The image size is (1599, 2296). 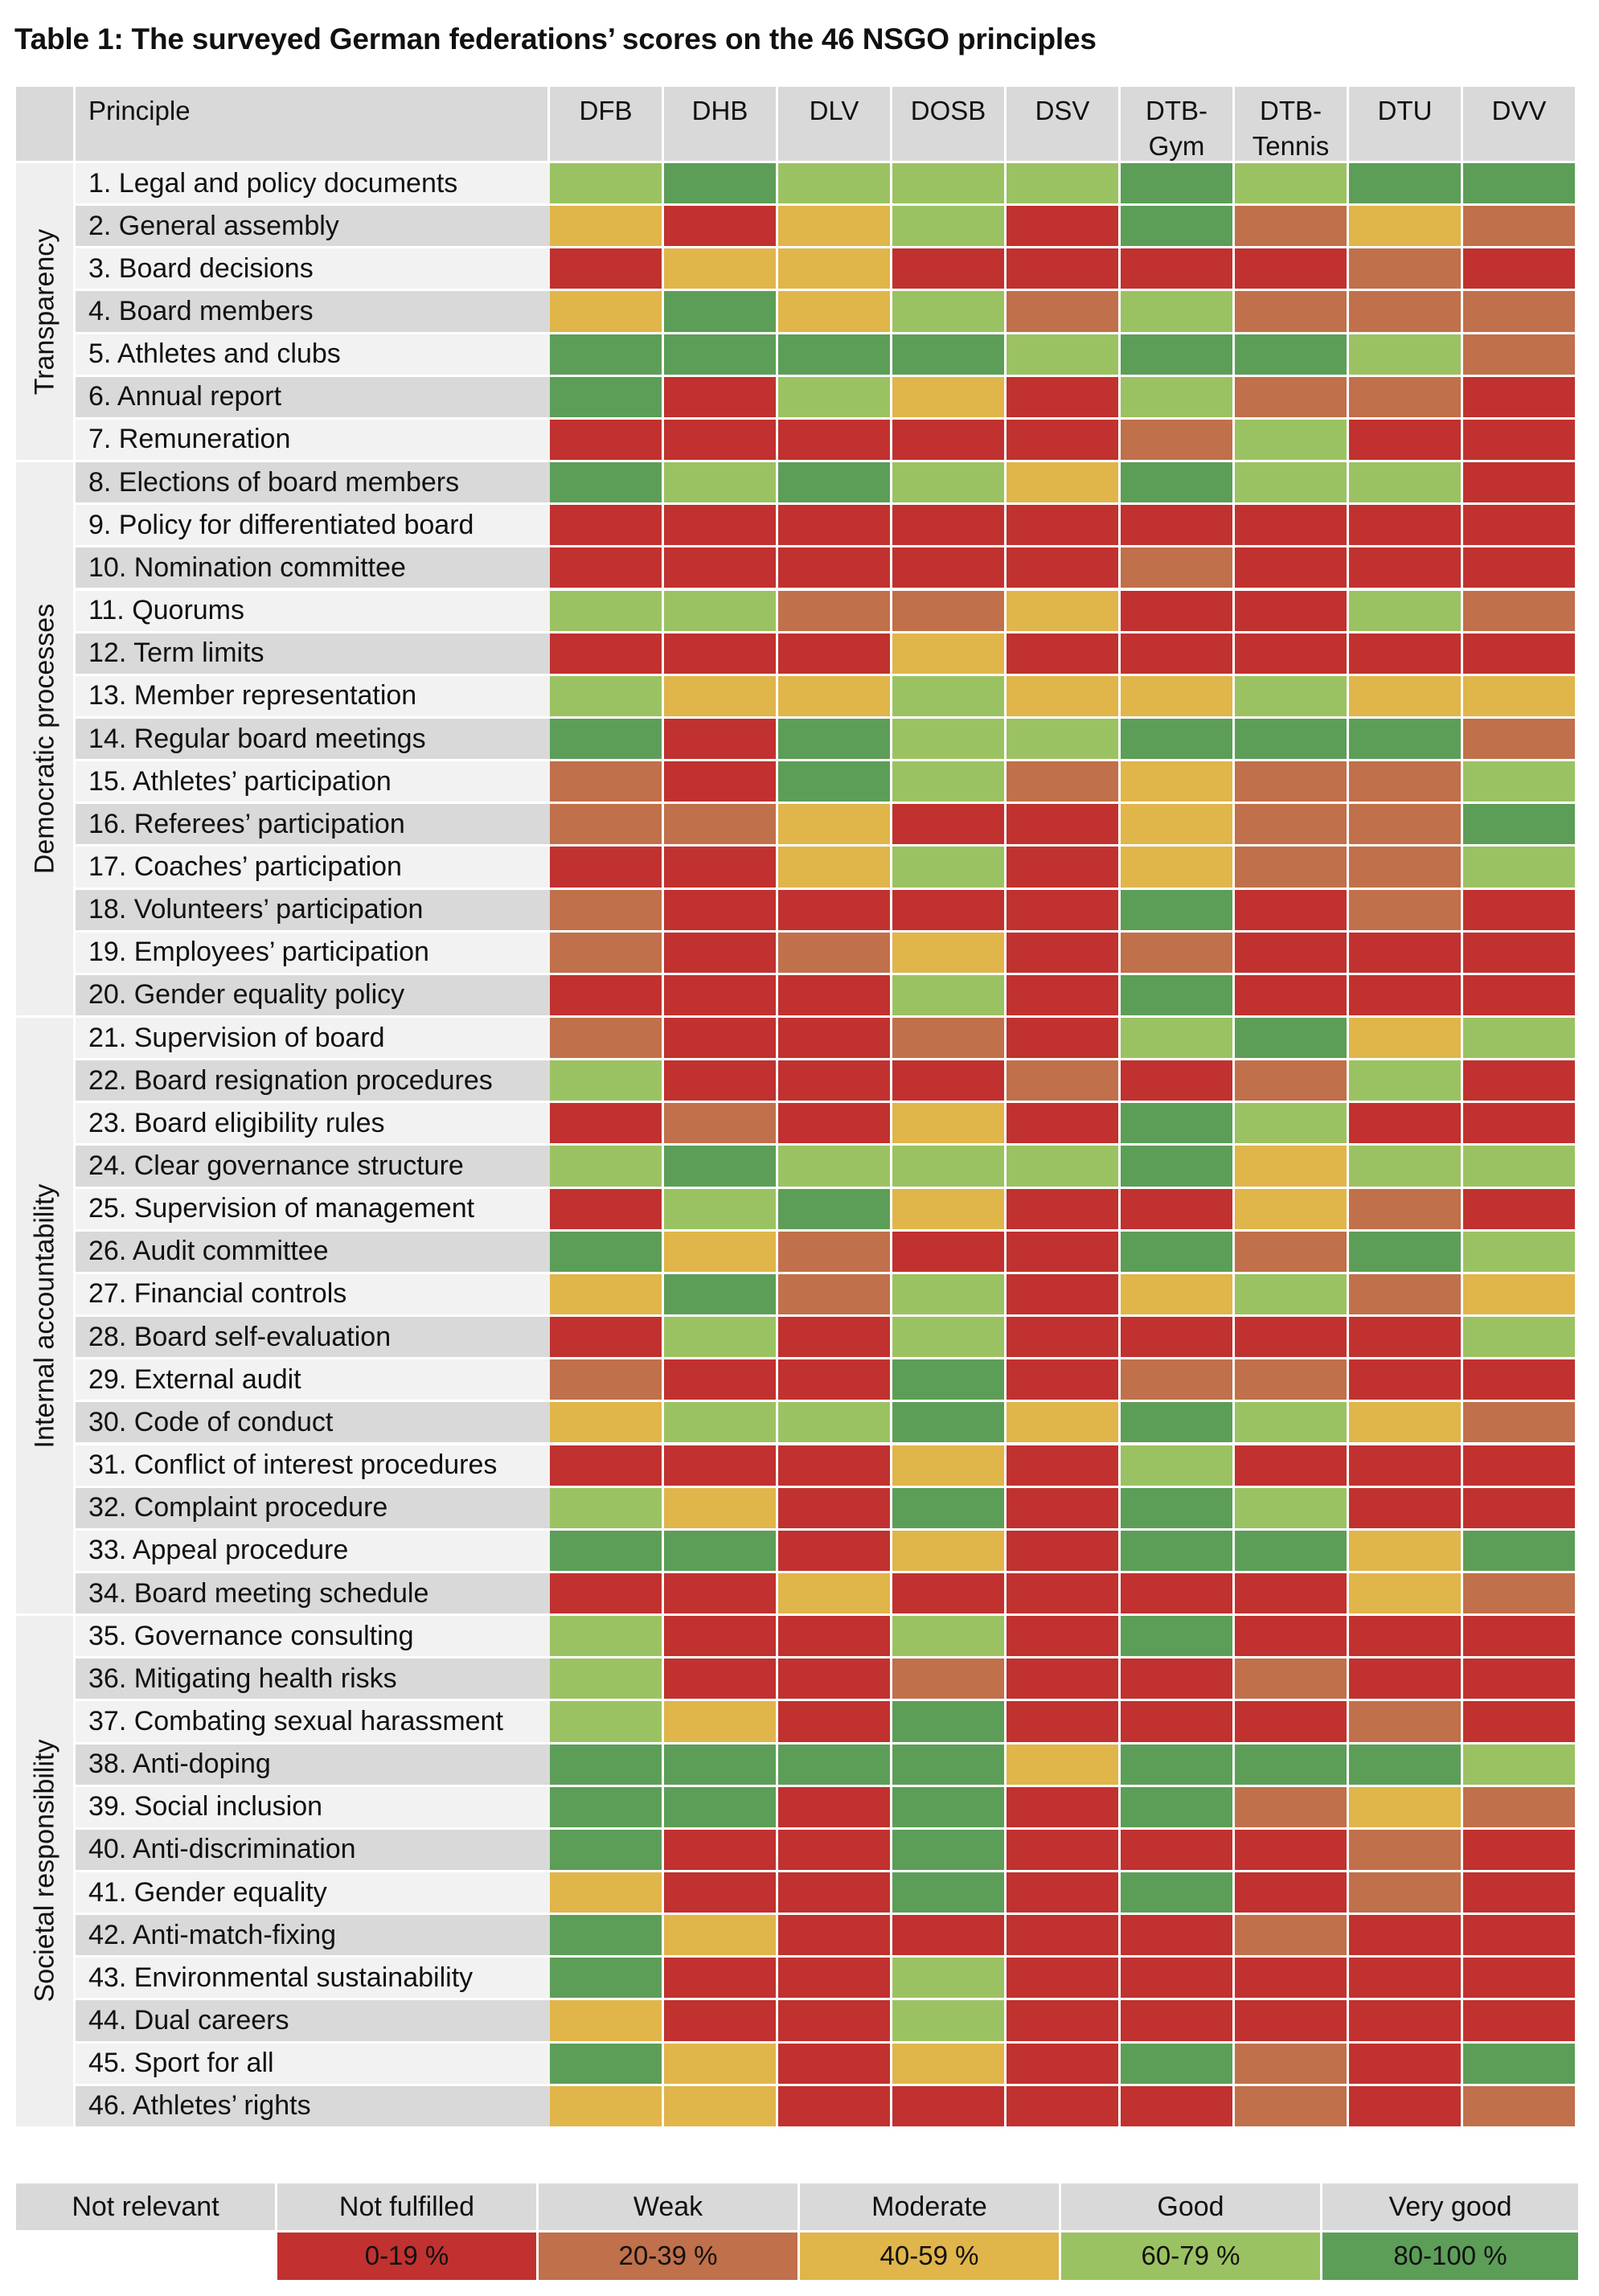 I want to click on legend-swatch: 40-59 %, so click(x=931, y=2255).